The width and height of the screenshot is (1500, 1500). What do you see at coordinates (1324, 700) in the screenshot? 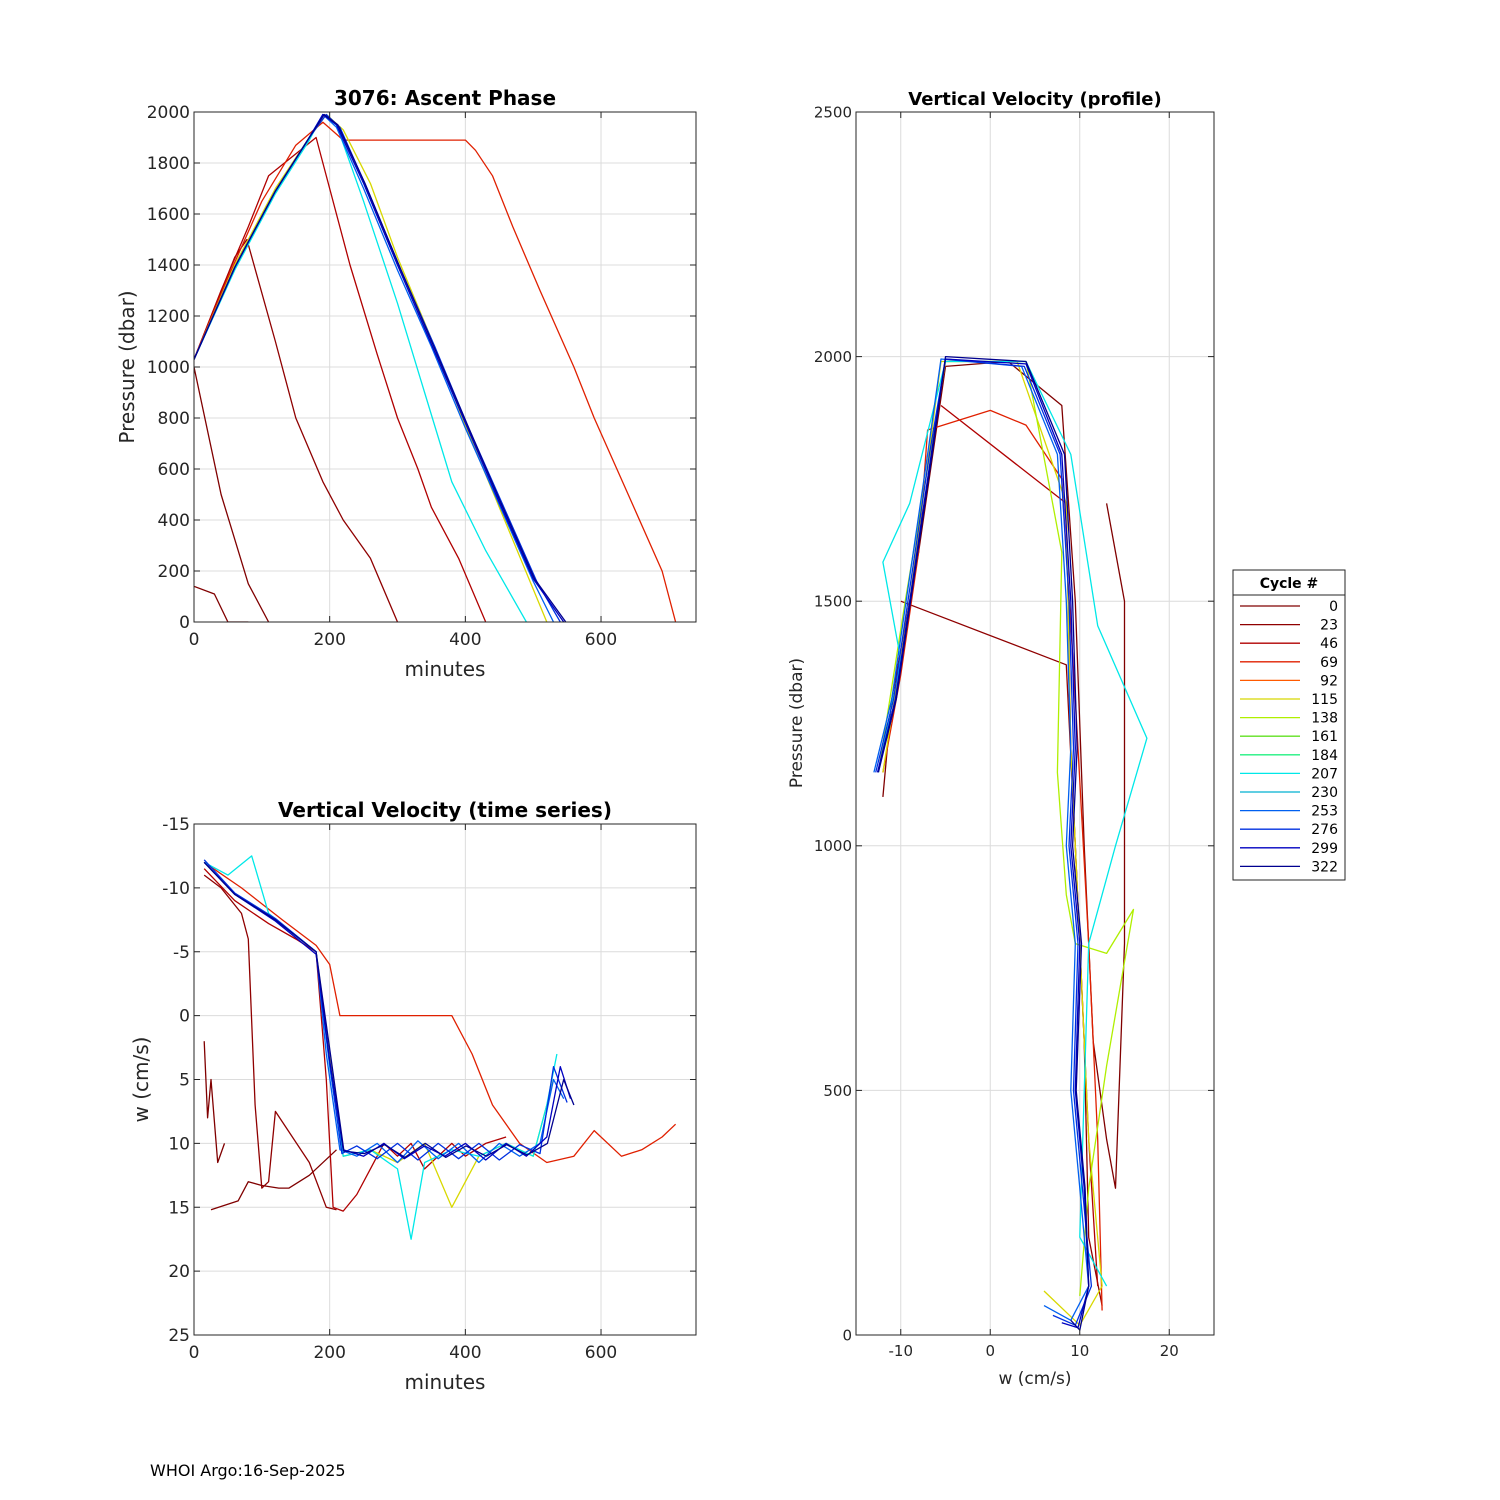
I see `legend-label: 115` at bounding box center [1324, 700].